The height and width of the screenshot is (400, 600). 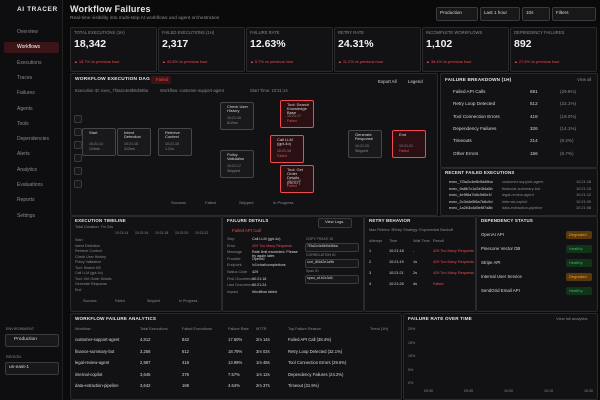 I want to click on dag-node-time: 10:21:17, so click(x=294, y=115).